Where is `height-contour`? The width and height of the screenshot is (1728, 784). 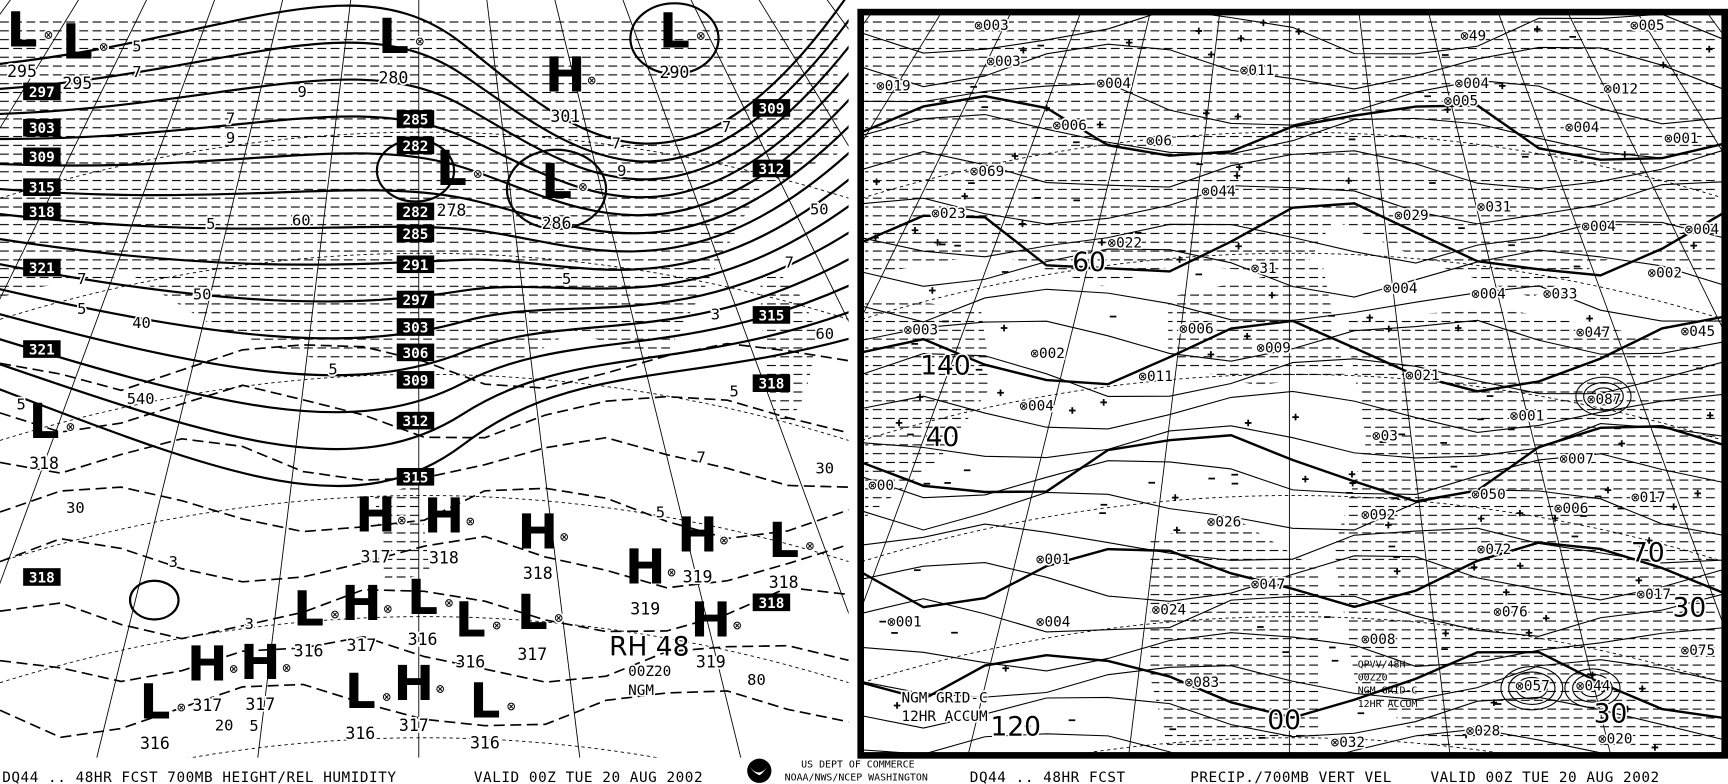 height-contour is located at coordinates (424, 412).